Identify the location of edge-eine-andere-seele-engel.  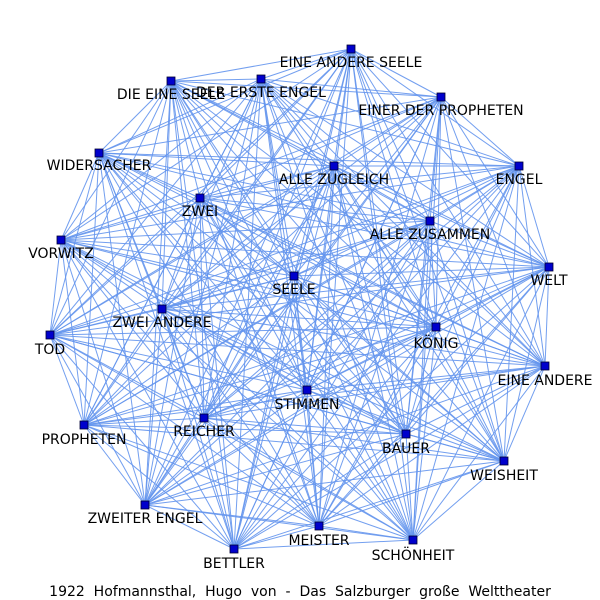
(435, 107).